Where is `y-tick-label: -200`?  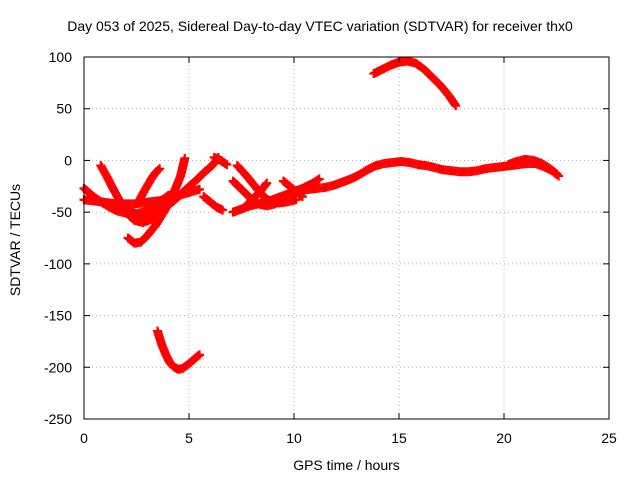 y-tick-label: -200 is located at coordinates (58, 367).